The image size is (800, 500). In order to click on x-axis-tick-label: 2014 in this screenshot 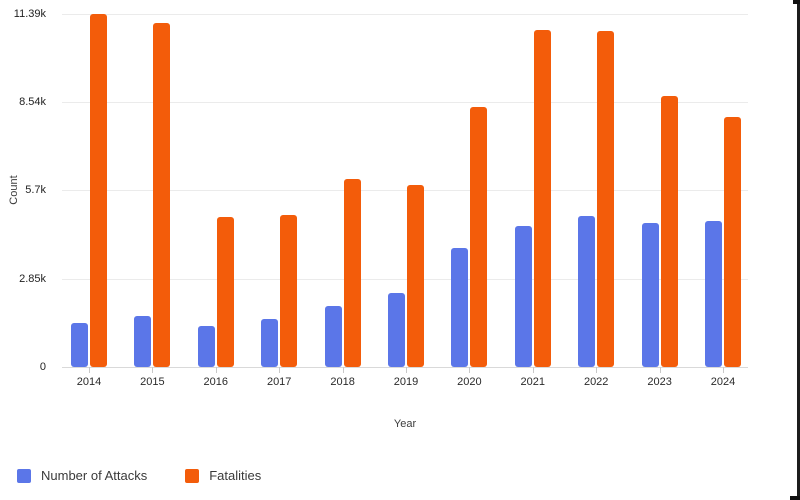, I will do `click(89, 382)`.